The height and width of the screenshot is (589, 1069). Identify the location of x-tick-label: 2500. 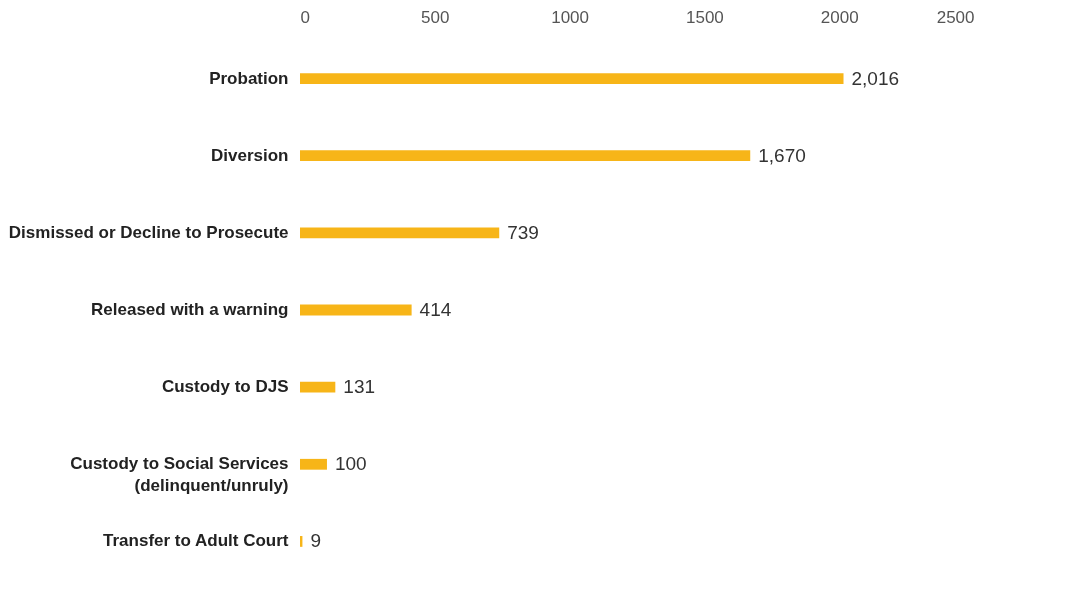
(955, 17).